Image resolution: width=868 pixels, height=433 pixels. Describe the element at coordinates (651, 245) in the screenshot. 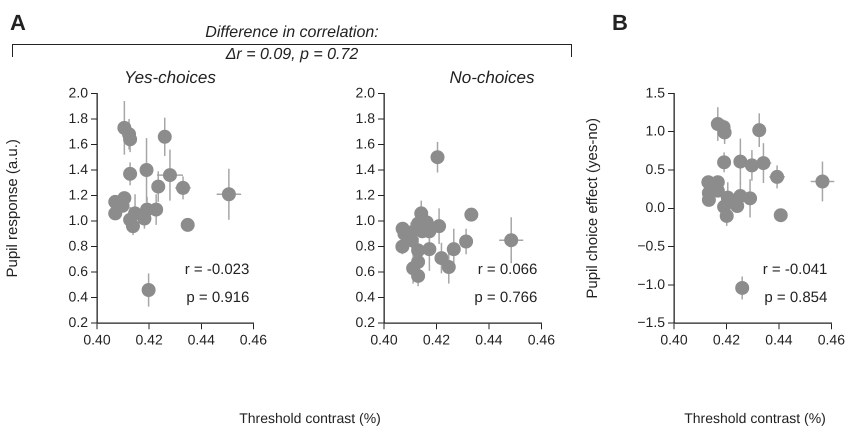

I see `y-tick-label: −0.5` at that location.